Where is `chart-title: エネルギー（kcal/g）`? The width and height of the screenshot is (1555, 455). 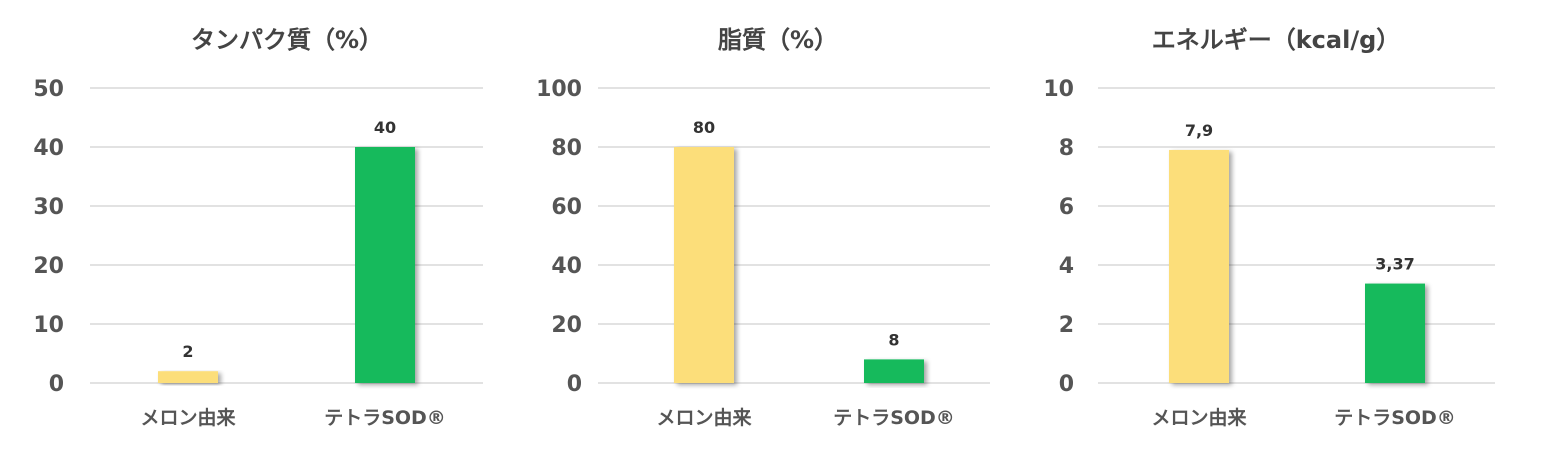 chart-title: エネルギー（kcal/g） is located at coordinates (1276, 40).